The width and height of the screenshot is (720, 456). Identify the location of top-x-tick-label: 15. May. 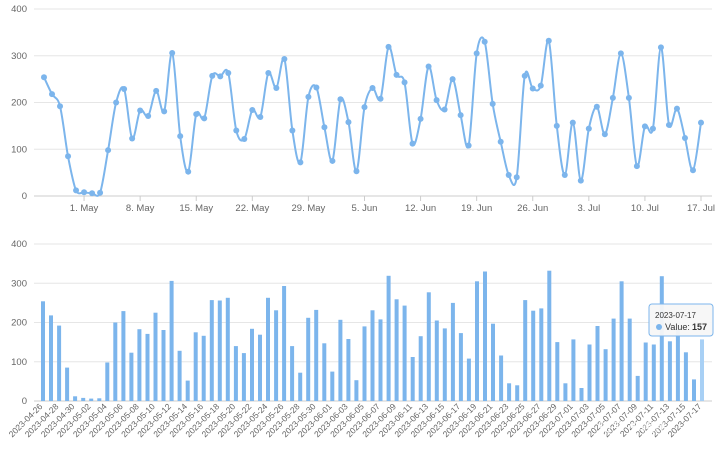
(196, 208).